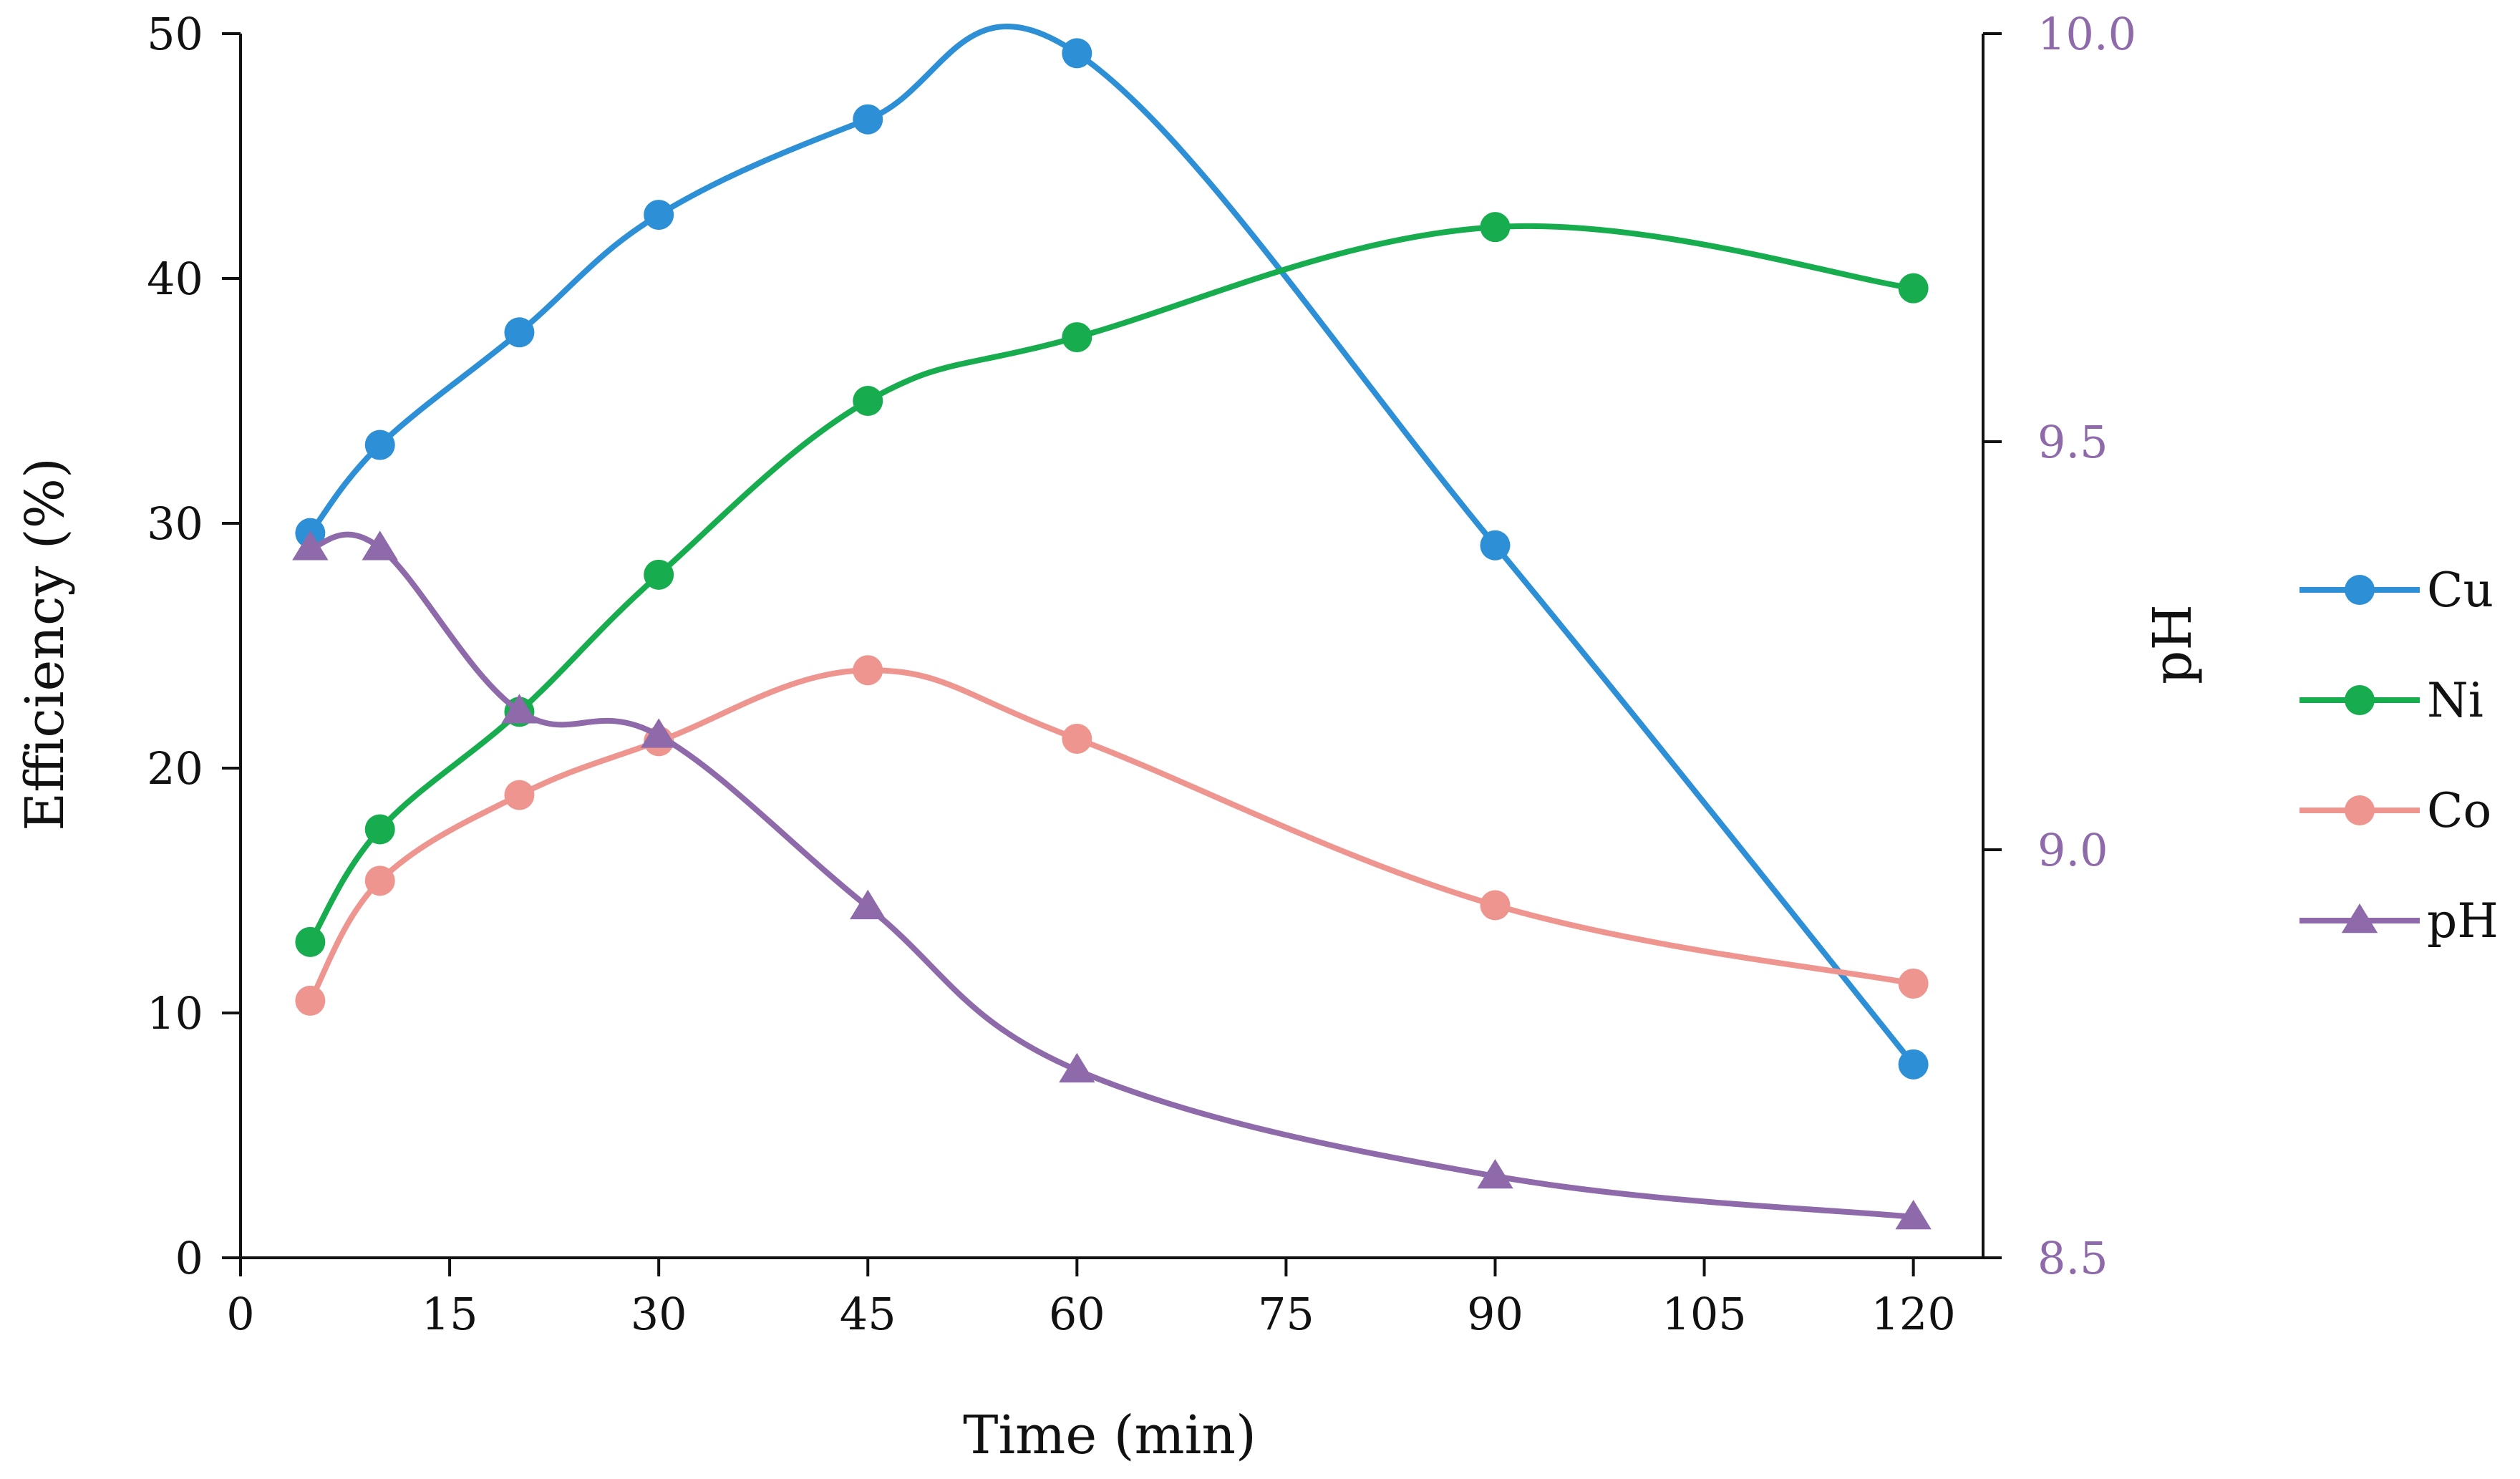 This screenshot has height=1479, width=2520. I want to click on legend-label-ni: Ni, so click(2455, 700).